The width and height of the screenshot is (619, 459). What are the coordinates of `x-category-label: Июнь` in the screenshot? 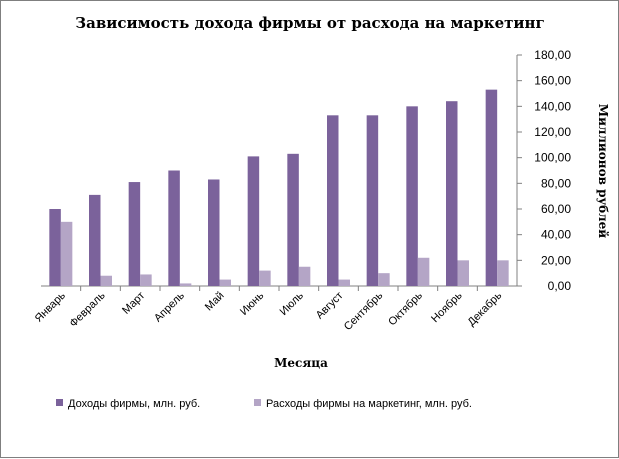 It's located at (252, 303).